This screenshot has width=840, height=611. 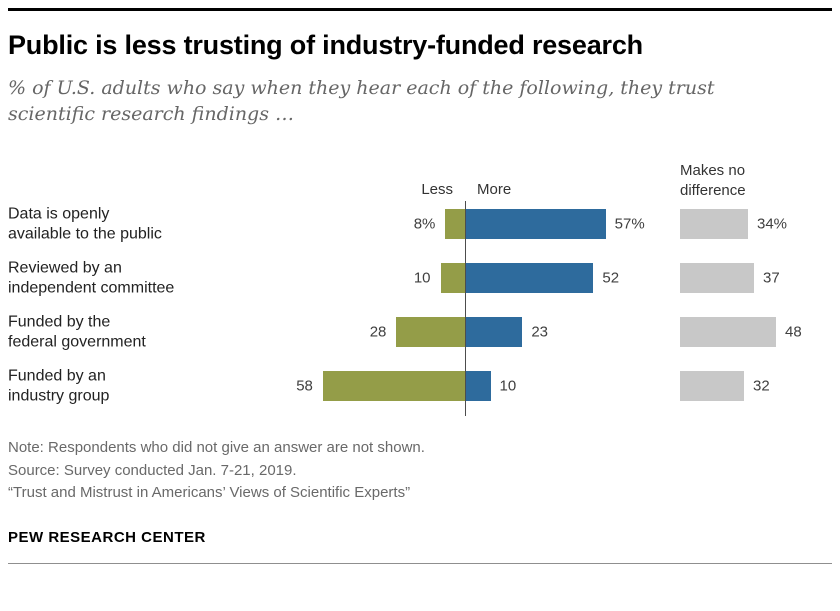 I want to click on category-label: Funded by an industry group, so click(x=59, y=386).